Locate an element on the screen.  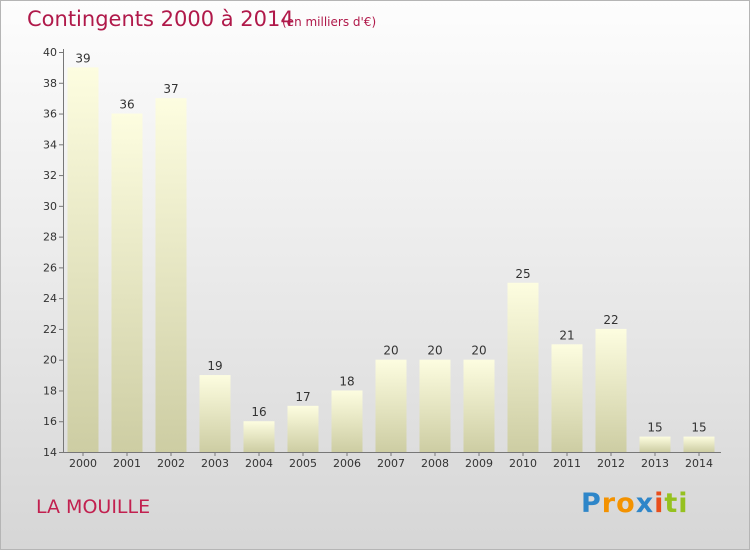
x-tick-label-2008: 2008 is located at coordinates (435, 463).